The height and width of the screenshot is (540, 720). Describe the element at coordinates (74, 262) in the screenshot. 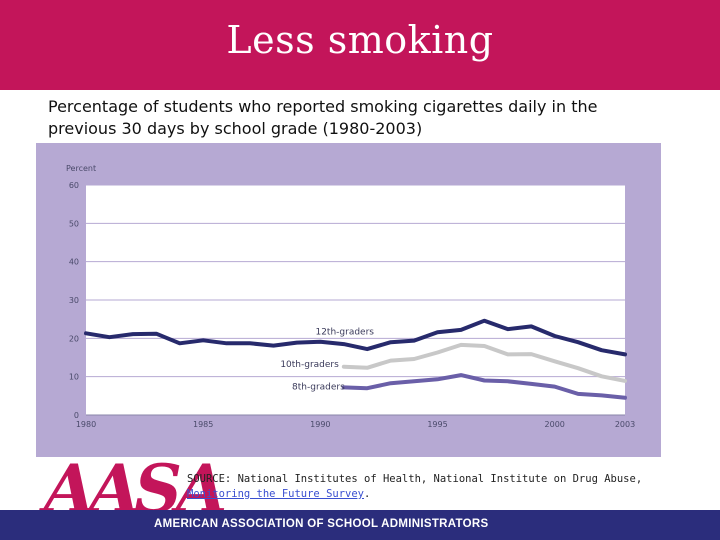

I see `y-tick-label: 40` at that location.